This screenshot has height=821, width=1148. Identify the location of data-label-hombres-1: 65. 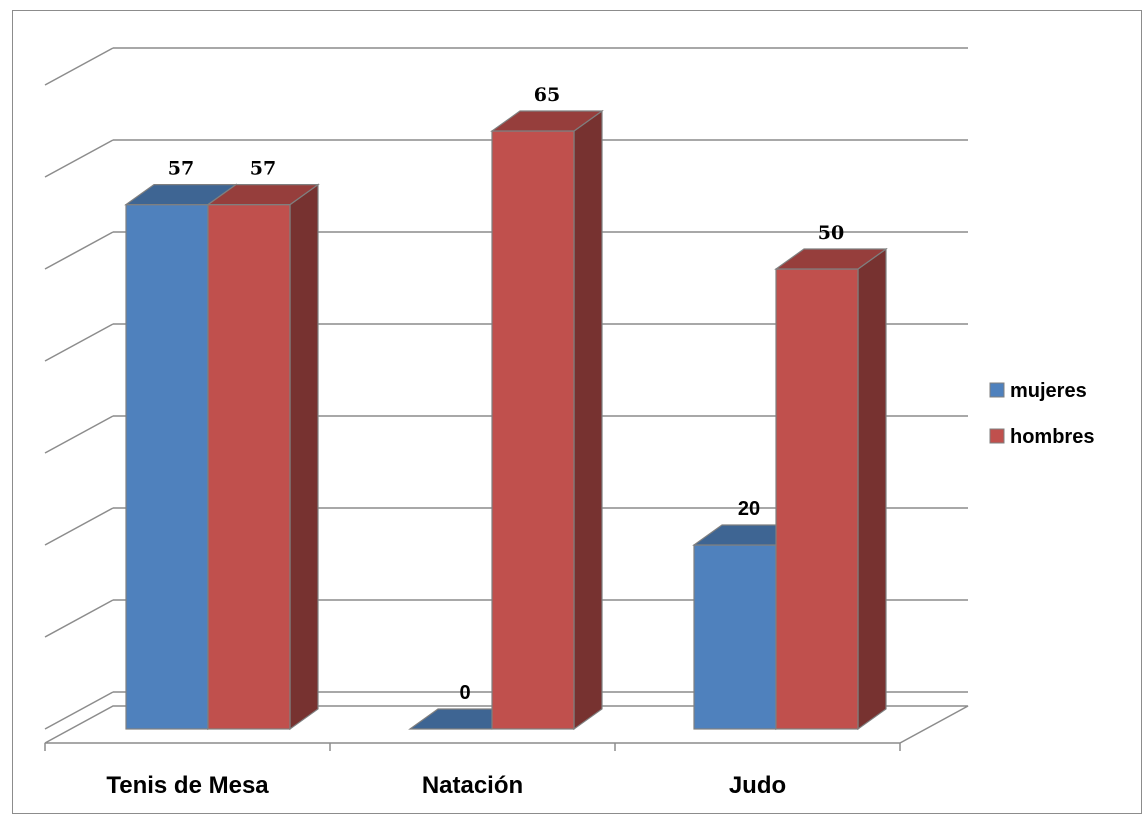
(547, 95).